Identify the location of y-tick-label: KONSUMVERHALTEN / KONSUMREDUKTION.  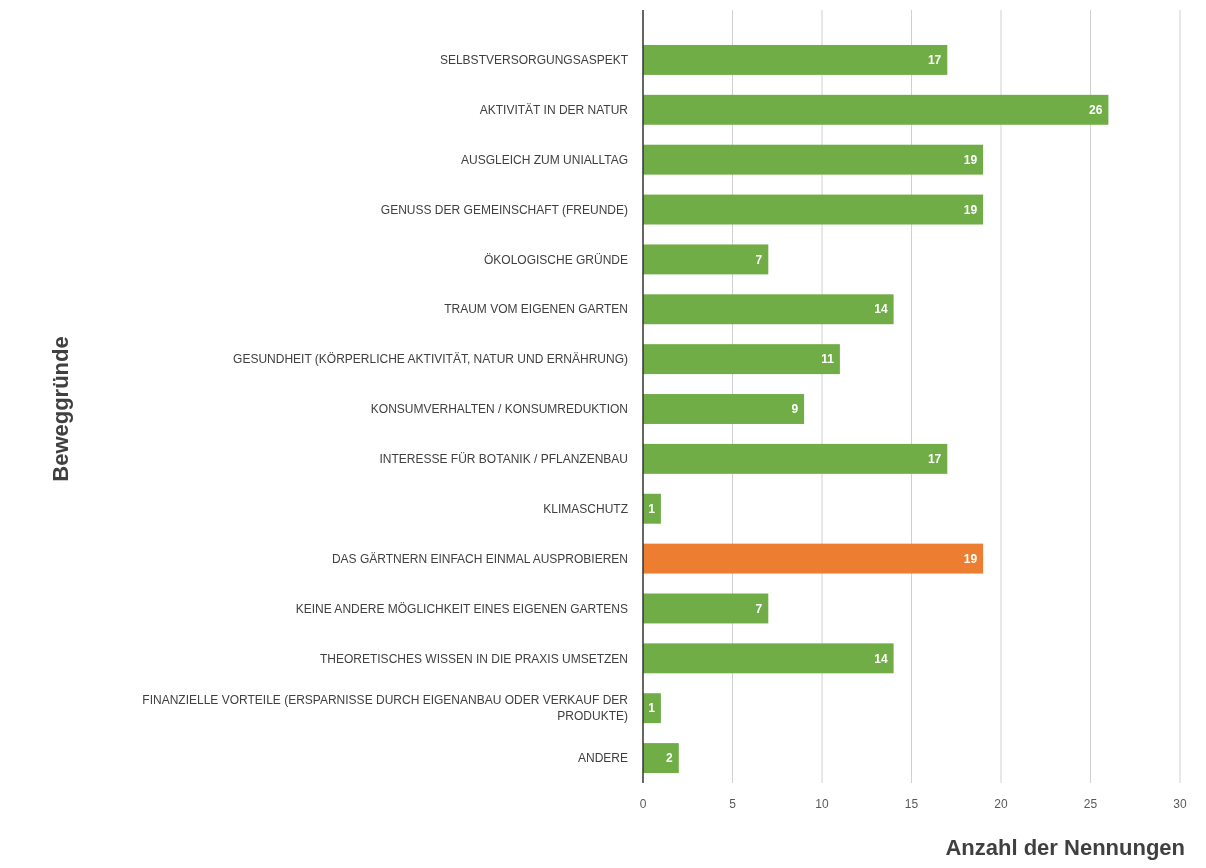
(499, 409).